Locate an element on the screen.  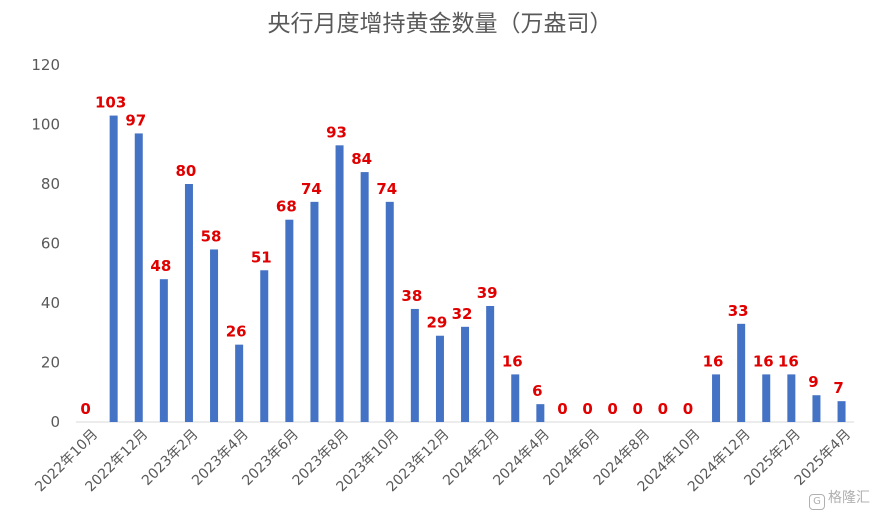
y-tick-label: 40 is located at coordinates (50, 303).